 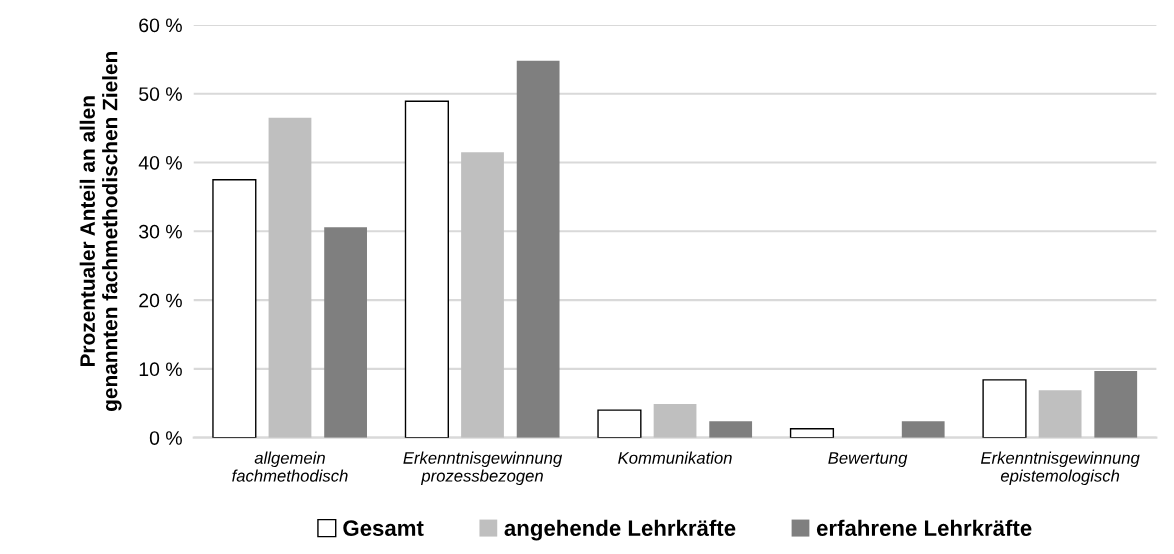 What do you see at coordinates (160, 162) in the screenshot?
I see `y-tick-label: 40 %` at bounding box center [160, 162].